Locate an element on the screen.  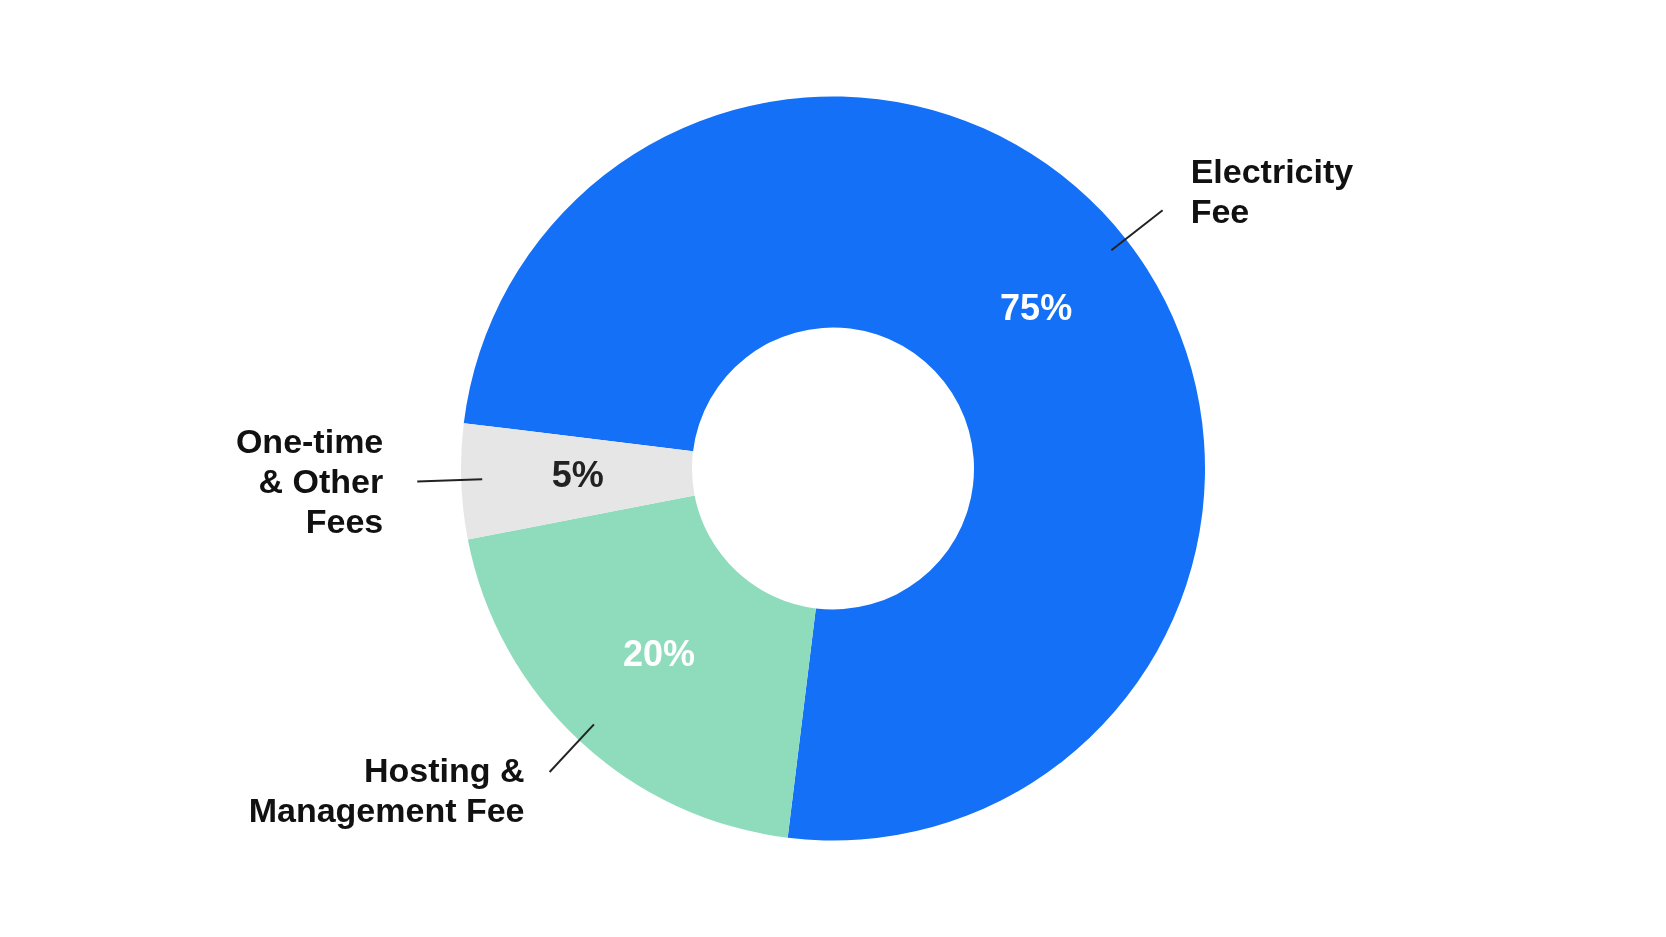
donut-slice is located at coordinates (578, 481).